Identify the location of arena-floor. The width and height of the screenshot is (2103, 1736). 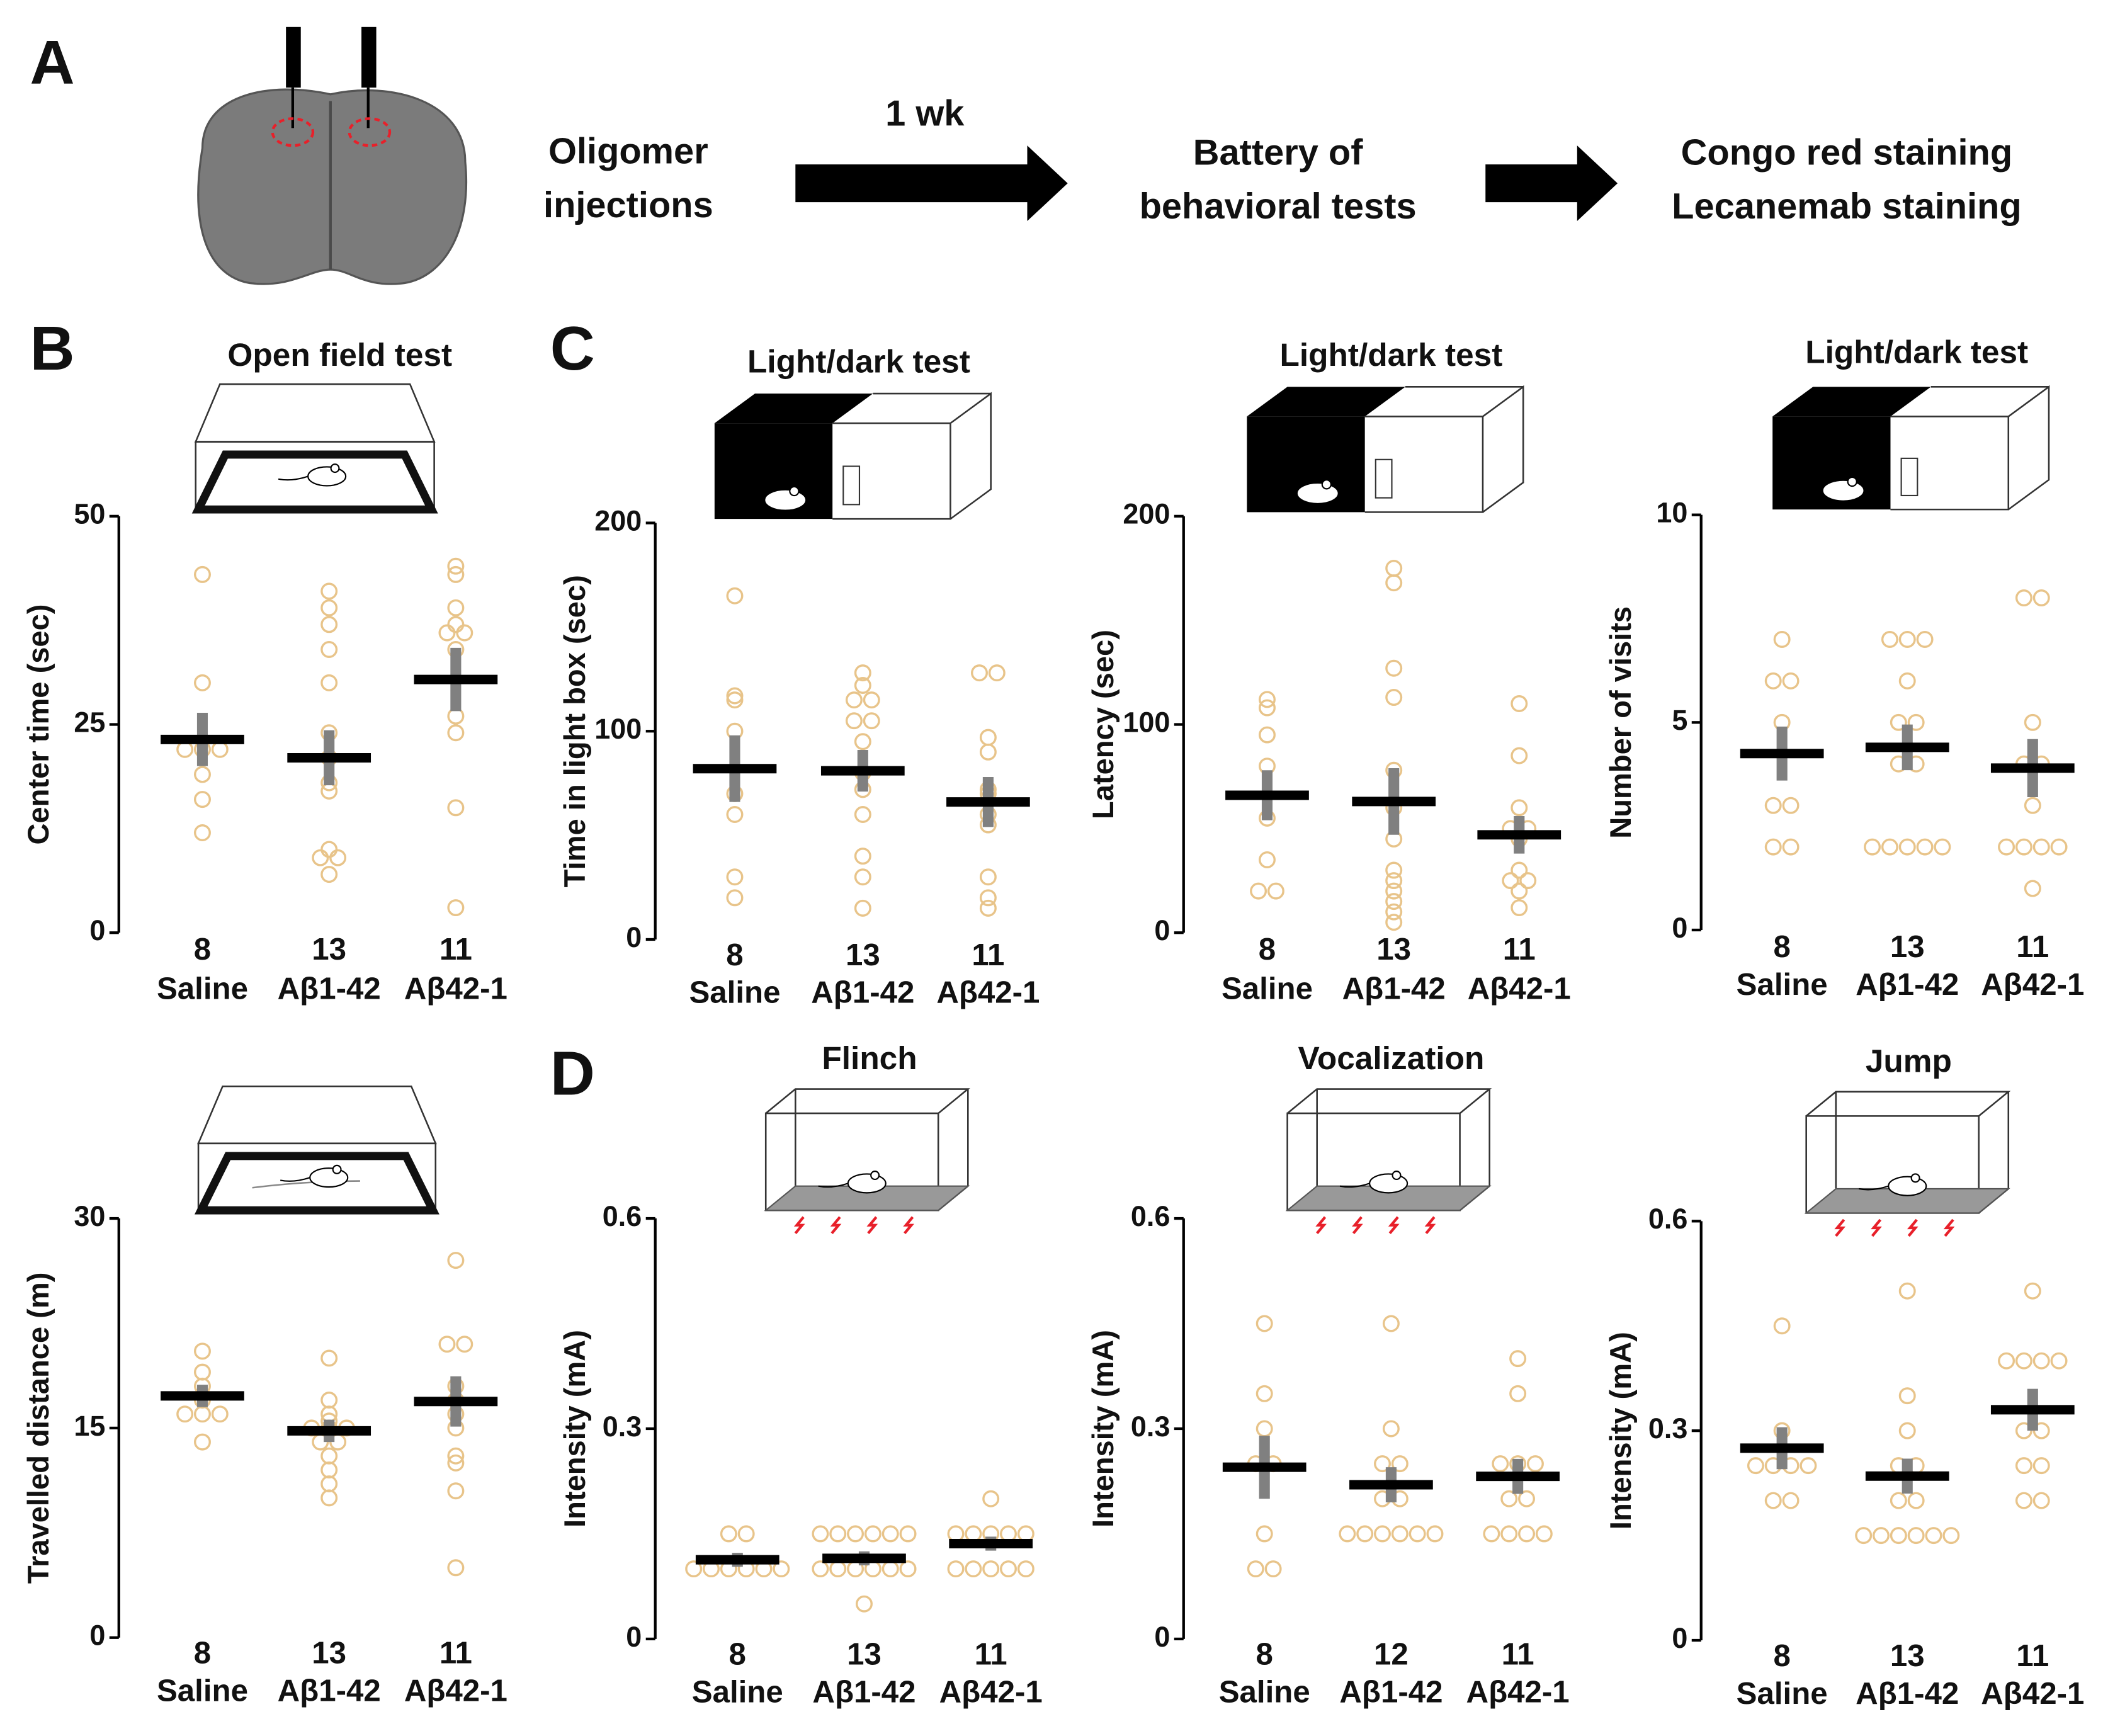
(316, 1183).